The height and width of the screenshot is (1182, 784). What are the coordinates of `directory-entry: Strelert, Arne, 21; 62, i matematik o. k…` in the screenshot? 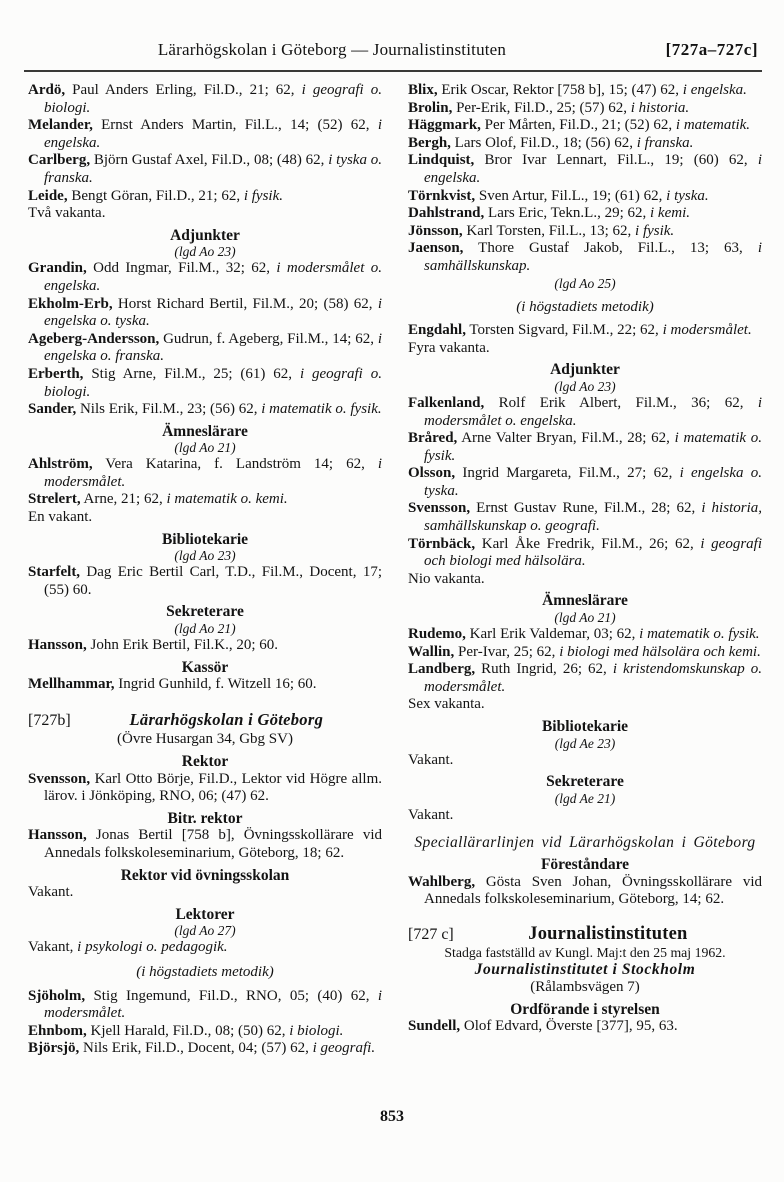 It's located at (205, 500).